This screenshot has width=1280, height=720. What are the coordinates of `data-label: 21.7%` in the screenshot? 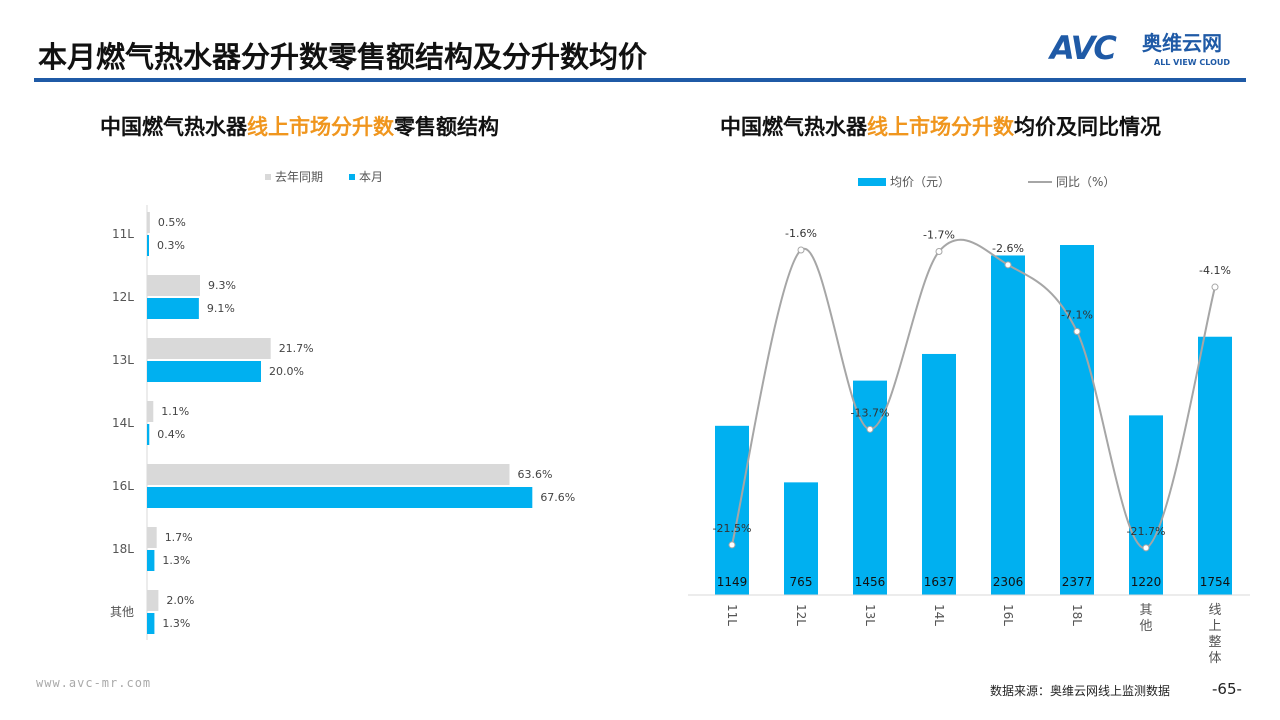 It's located at (296, 348).